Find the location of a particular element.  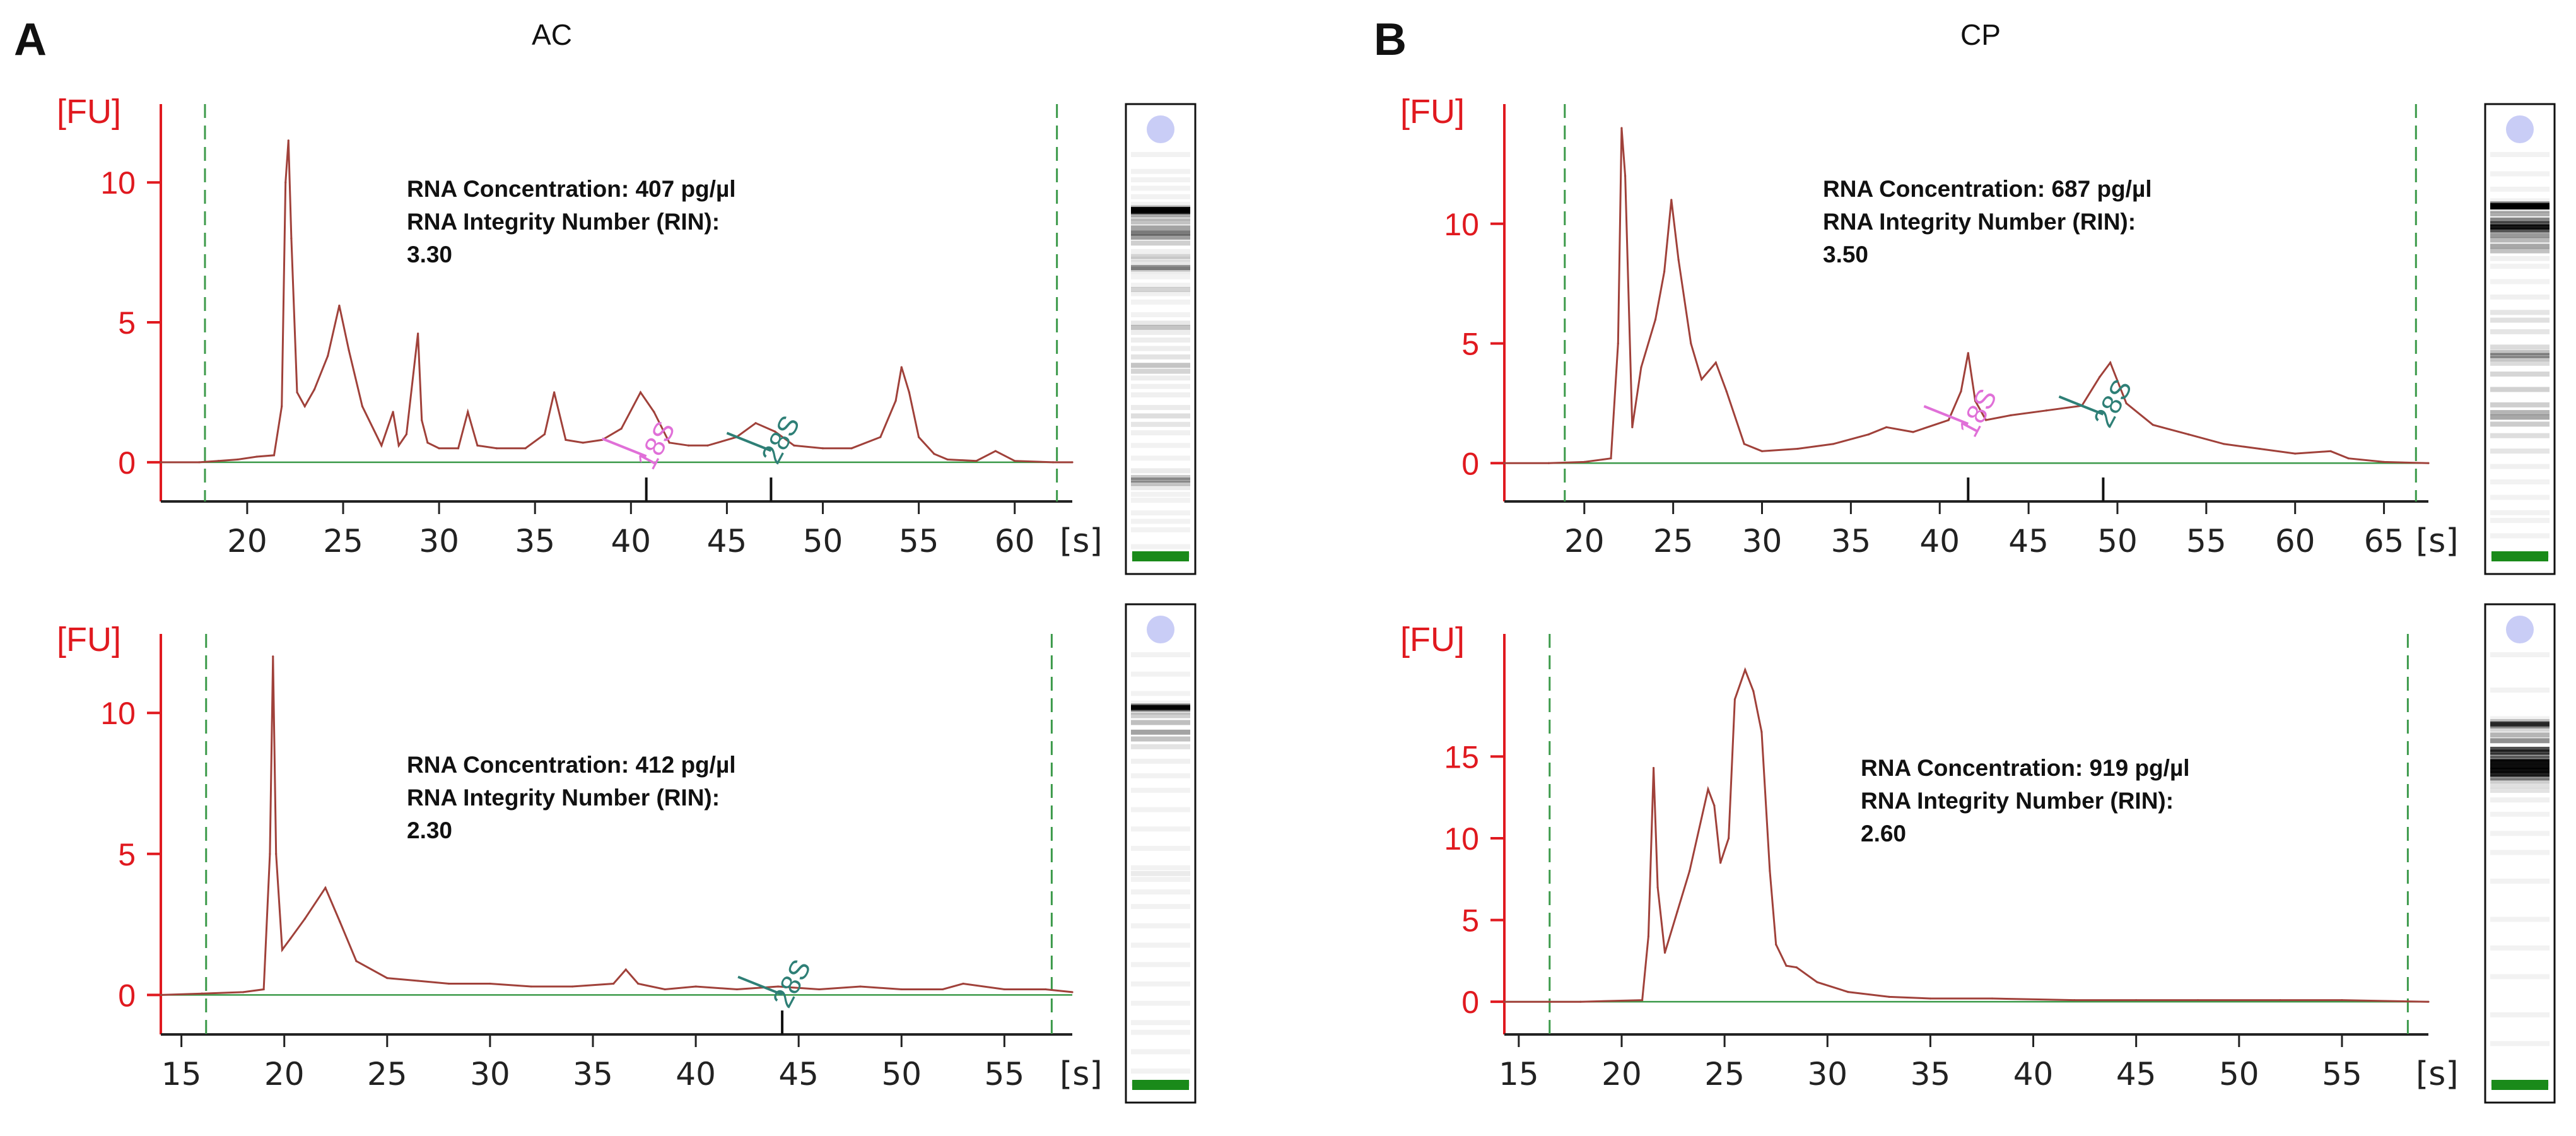

gel-marker-band is located at coordinates (1160, 556).